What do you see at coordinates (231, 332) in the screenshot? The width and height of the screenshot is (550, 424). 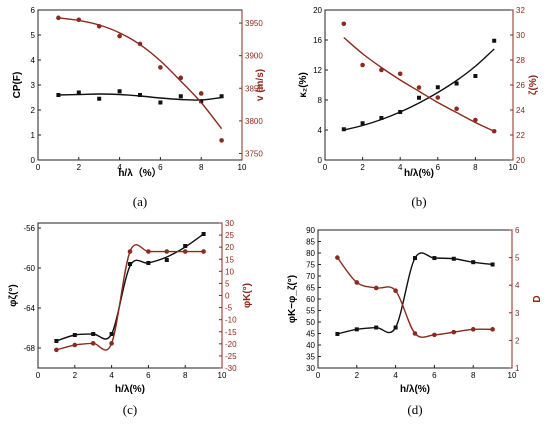 I see `right-tick-label: -15` at bounding box center [231, 332].